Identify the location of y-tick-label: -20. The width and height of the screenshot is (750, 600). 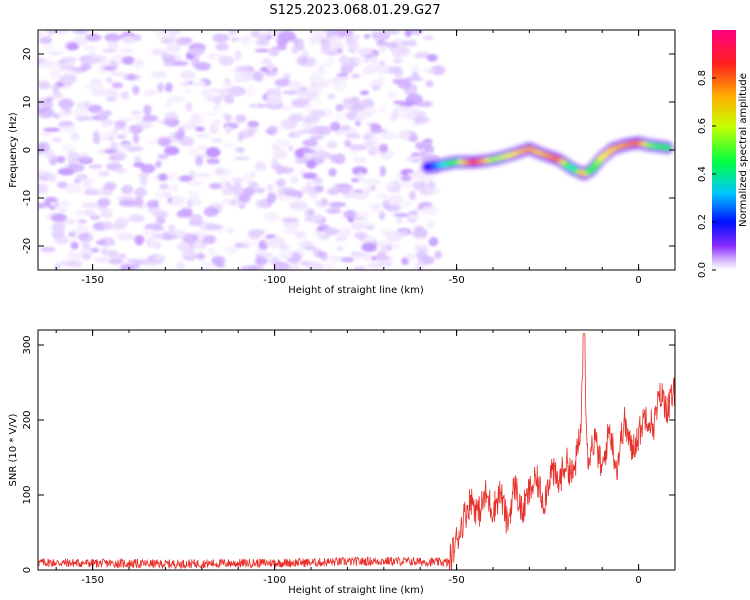
(27, 246).